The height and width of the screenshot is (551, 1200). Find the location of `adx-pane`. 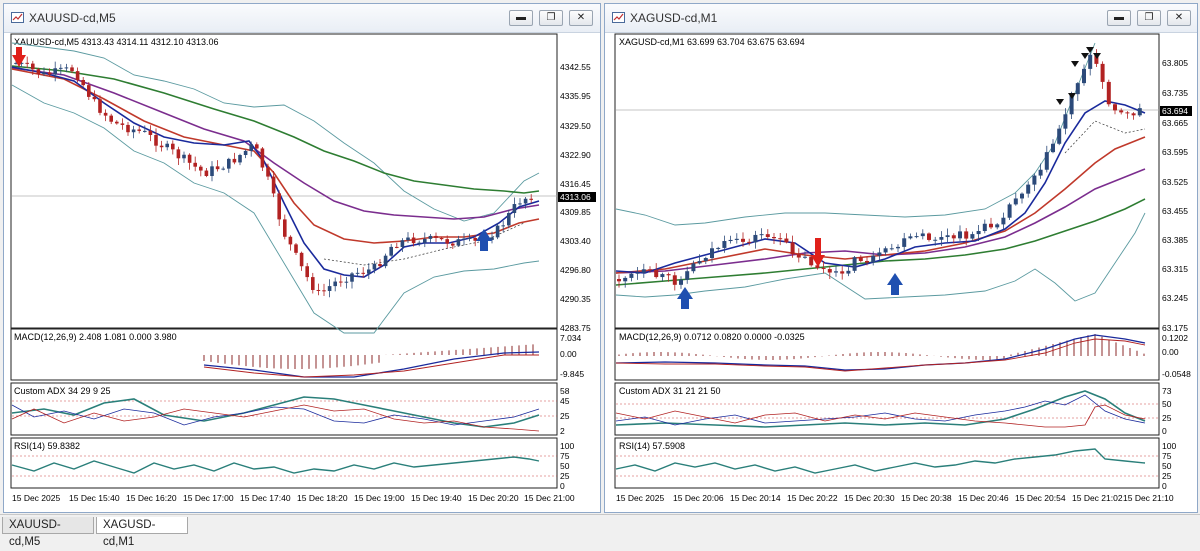

adx-pane is located at coordinates (284, 409).